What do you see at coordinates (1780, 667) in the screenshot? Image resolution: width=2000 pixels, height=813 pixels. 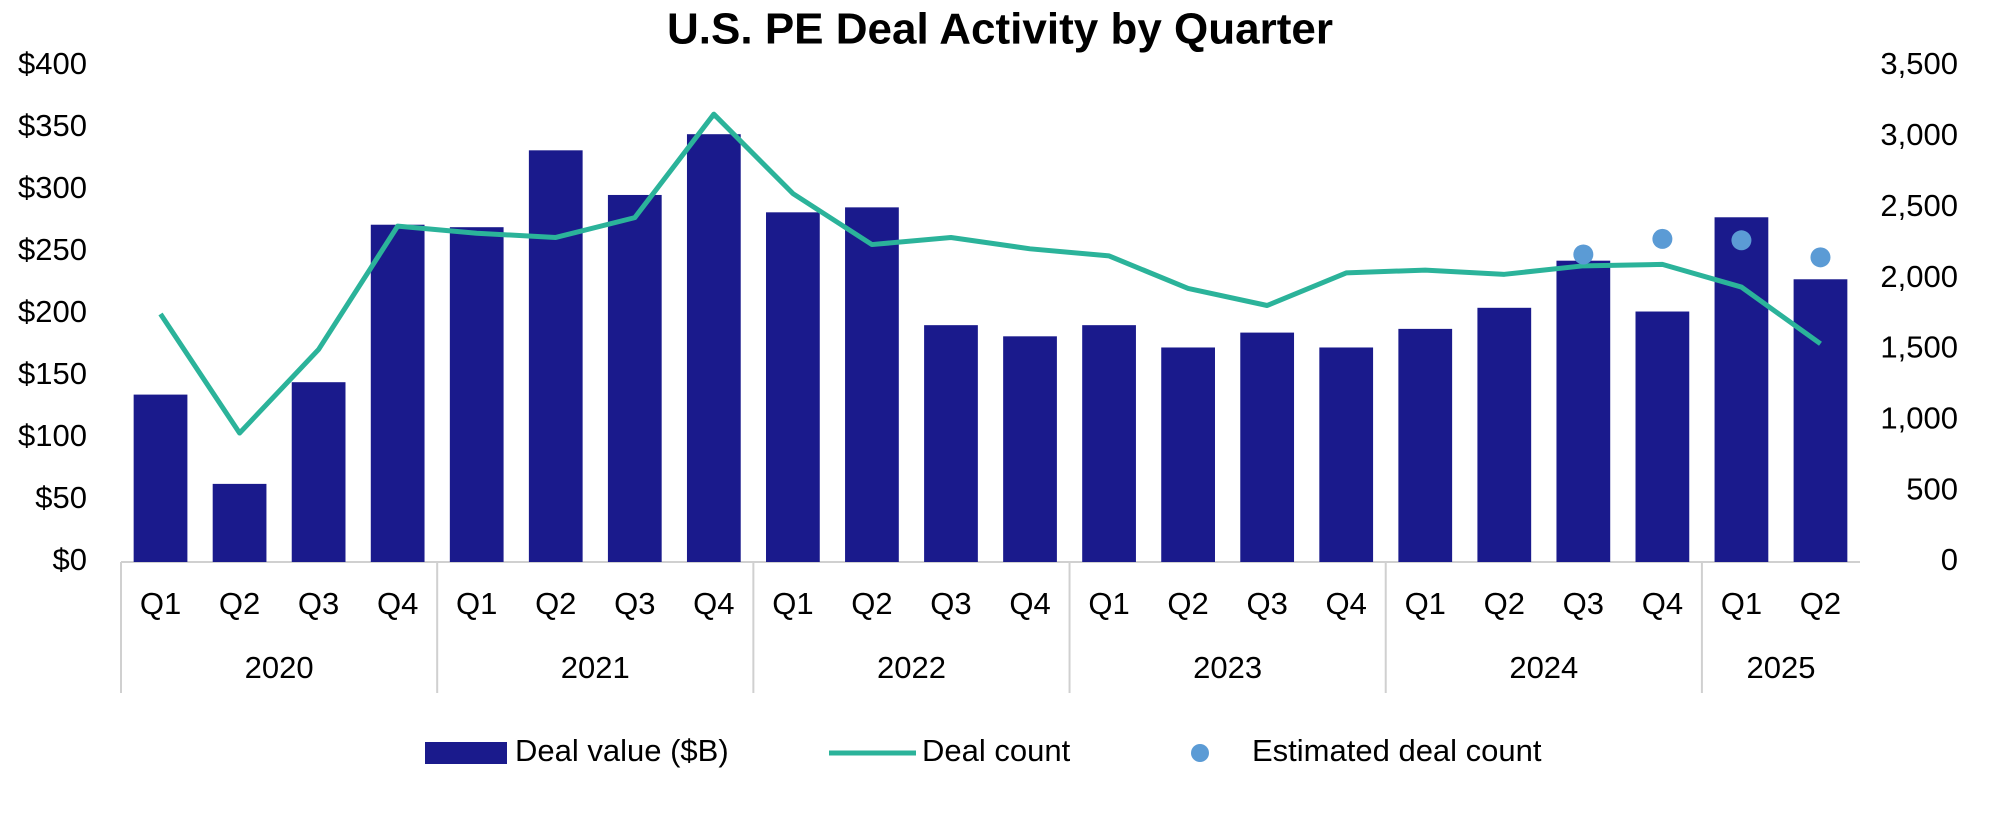 I see `year-label: 2025` at bounding box center [1780, 667].